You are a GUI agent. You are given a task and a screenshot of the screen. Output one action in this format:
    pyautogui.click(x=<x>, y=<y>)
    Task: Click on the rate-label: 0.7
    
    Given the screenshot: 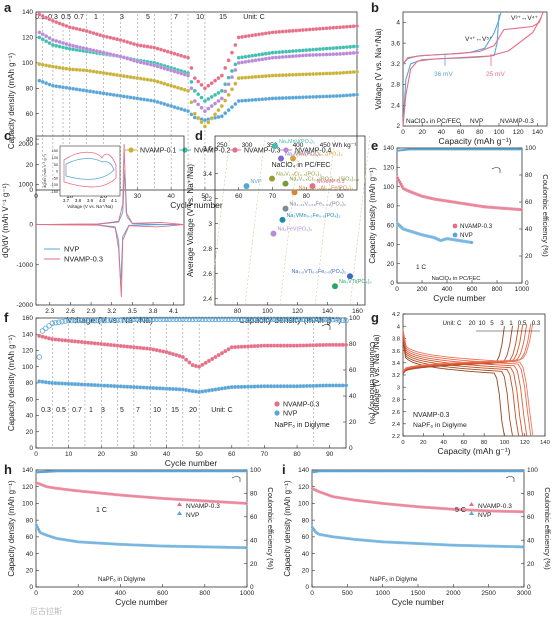 What is the action you would take?
    pyautogui.click(x=77, y=410)
    